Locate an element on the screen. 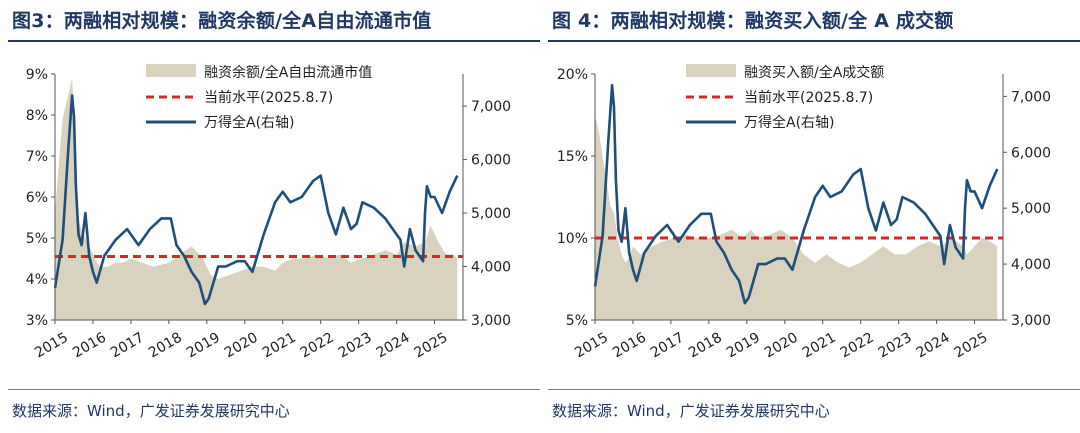 The image size is (1080, 433). legend-label-area: 融资买入额/全A成交额 is located at coordinates (814, 72).